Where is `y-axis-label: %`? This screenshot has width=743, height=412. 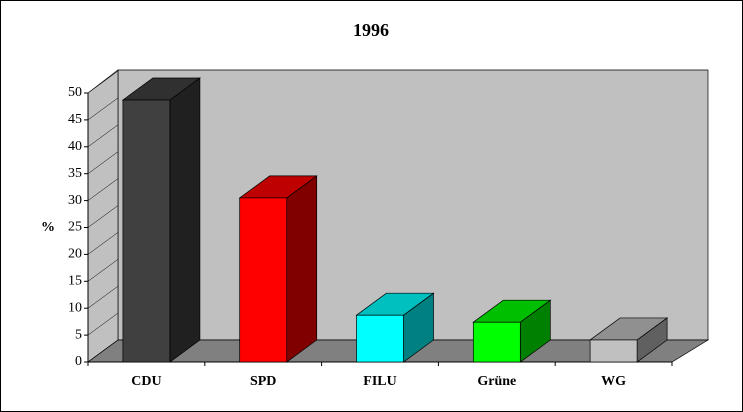
y-axis-label: % is located at coordinates (48, 227).